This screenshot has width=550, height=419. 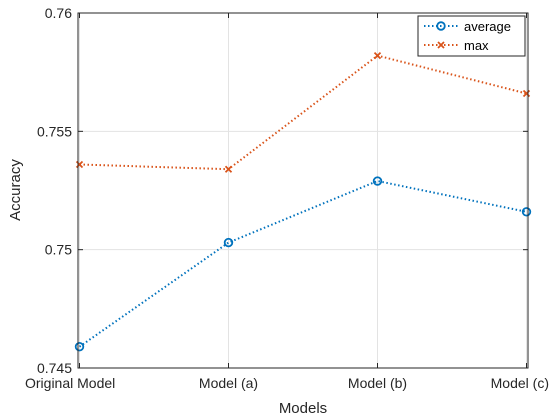 I want to click on x-tick-label: Model (a), so click(x=228, y=383).